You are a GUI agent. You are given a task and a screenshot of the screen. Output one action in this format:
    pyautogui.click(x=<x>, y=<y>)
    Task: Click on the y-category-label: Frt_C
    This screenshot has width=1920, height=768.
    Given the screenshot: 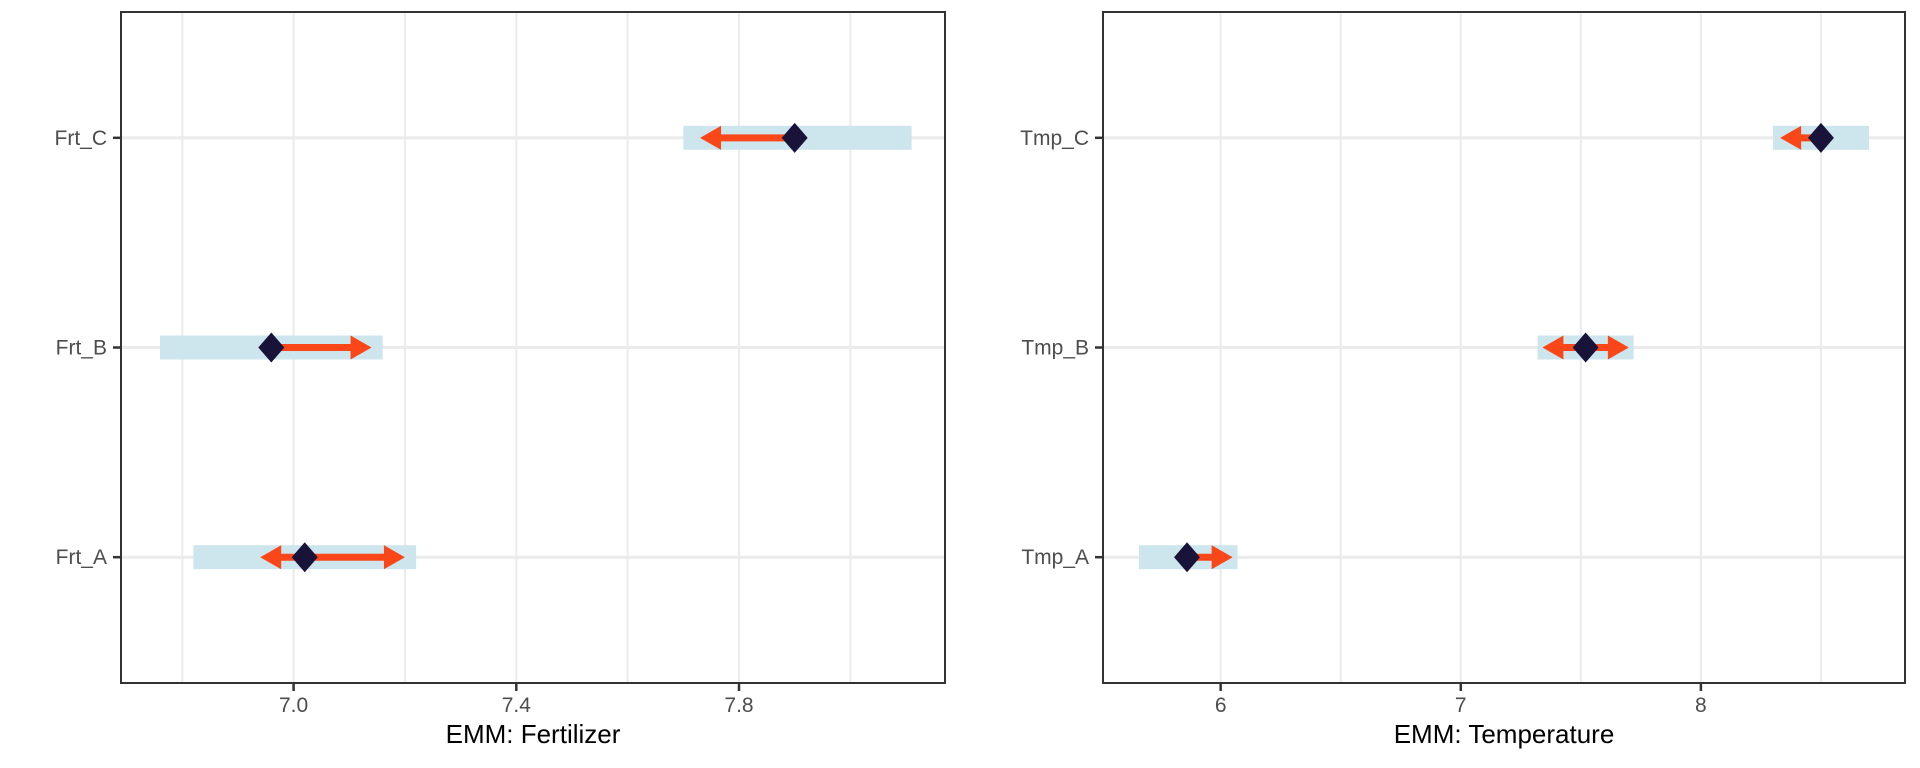 What is the action you would take?
    pyautogui.click(x=81, y=138)
    